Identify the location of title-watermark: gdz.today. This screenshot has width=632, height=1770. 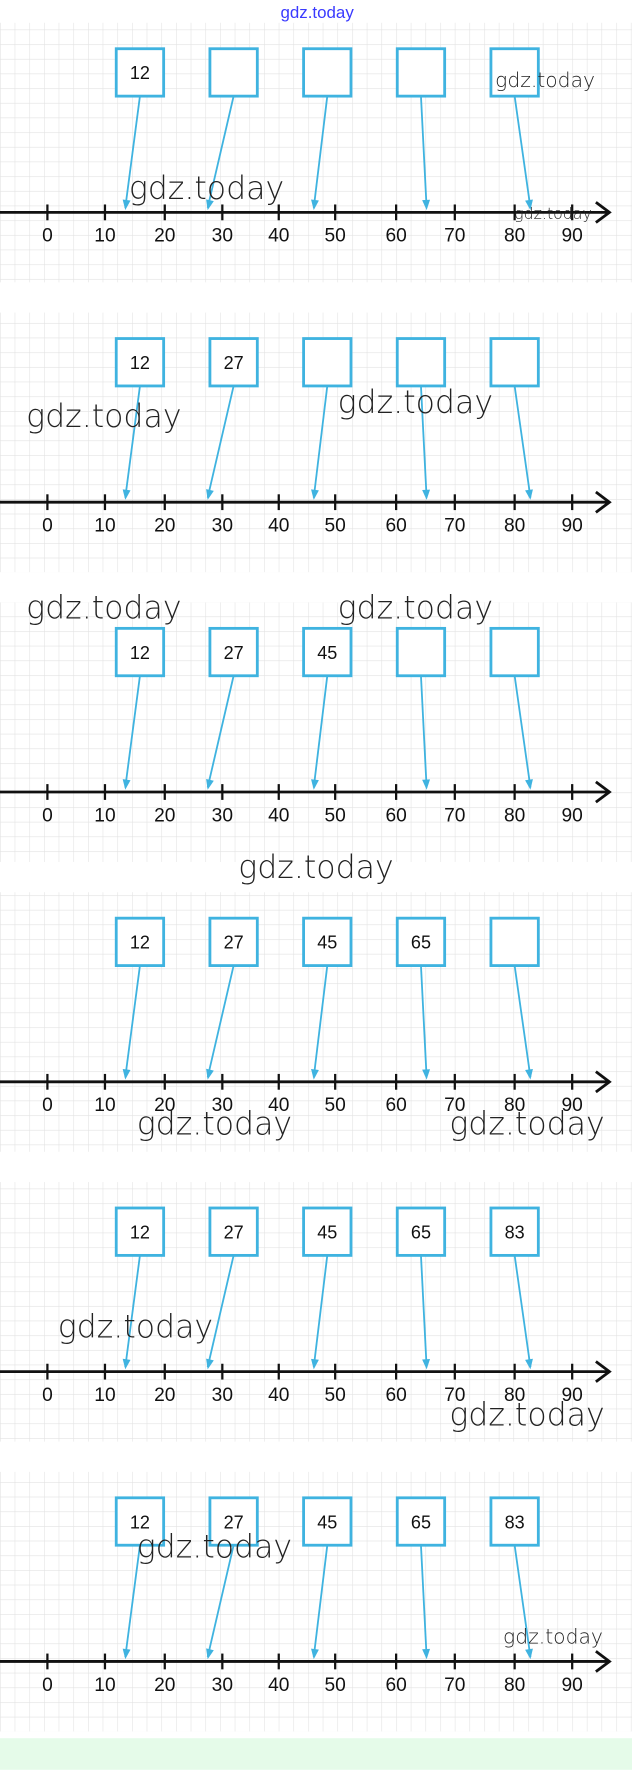
(317, 12).